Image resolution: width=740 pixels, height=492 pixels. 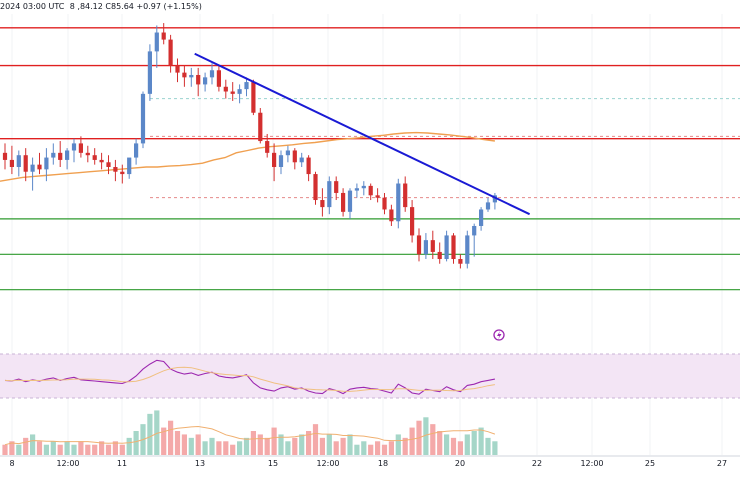 I want to click on moving-average-line, so click(x=247, y=156).